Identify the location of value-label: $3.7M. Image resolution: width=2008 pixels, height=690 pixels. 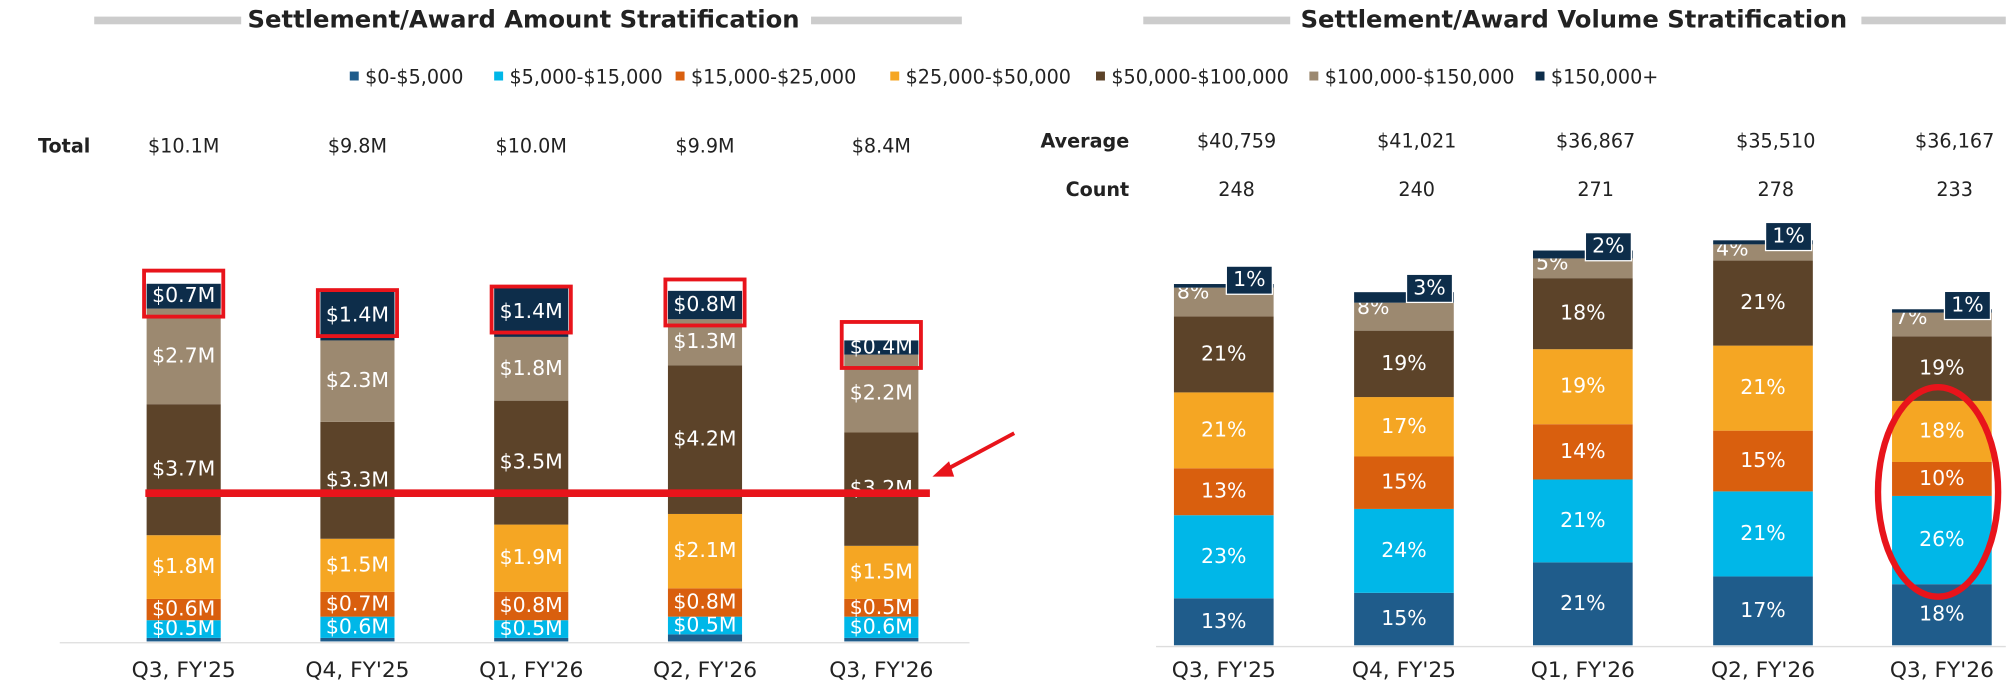
(183, 469).